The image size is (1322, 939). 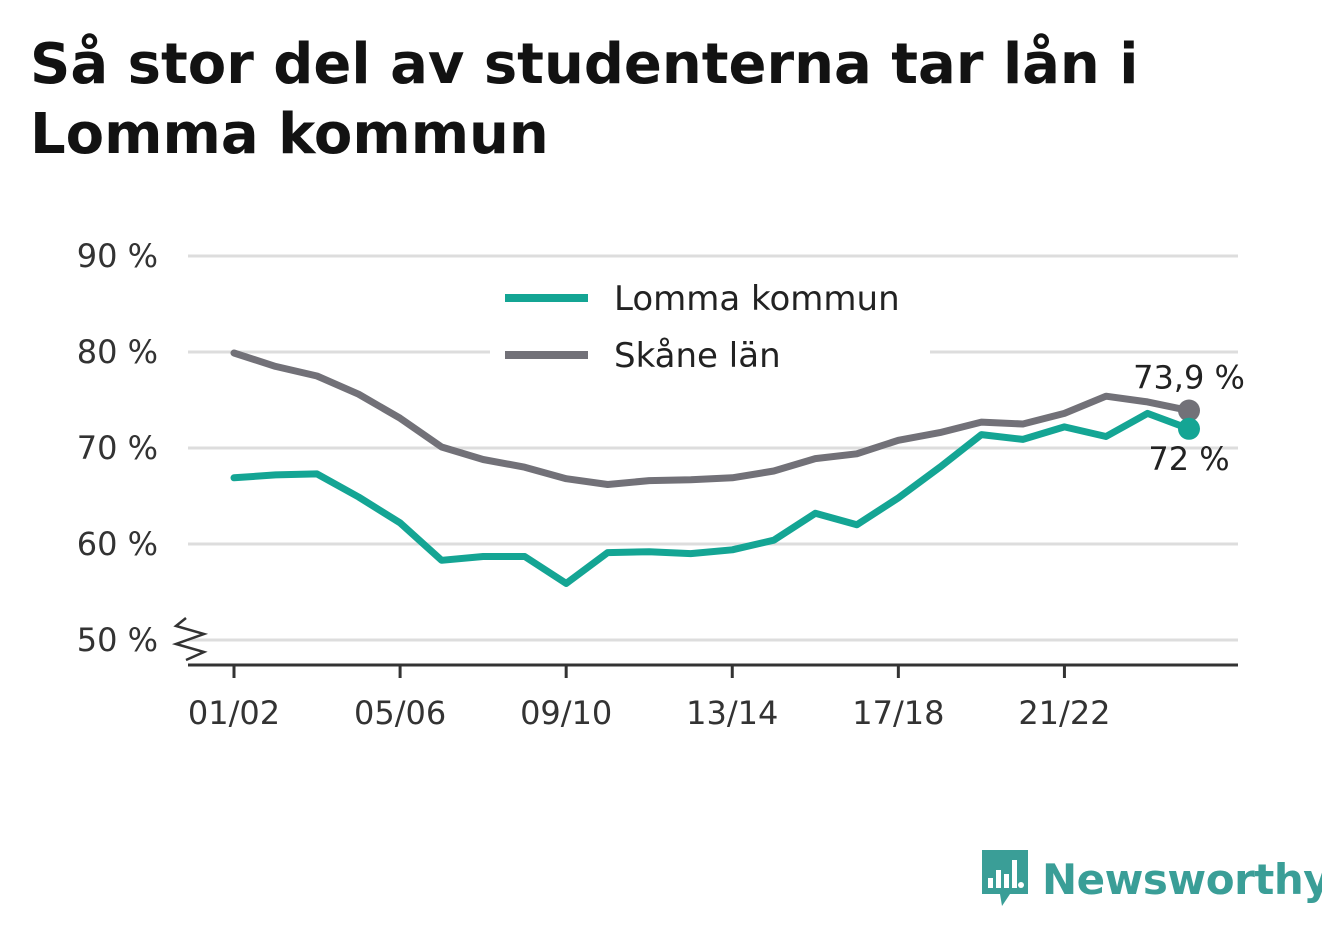 What do you see at coordinates (649, 713) in the screenshot?
I see `x-axis-labels: 01/02 05/06 09/10 13/14 17/18 21/22` at bounding box center [649, 713].